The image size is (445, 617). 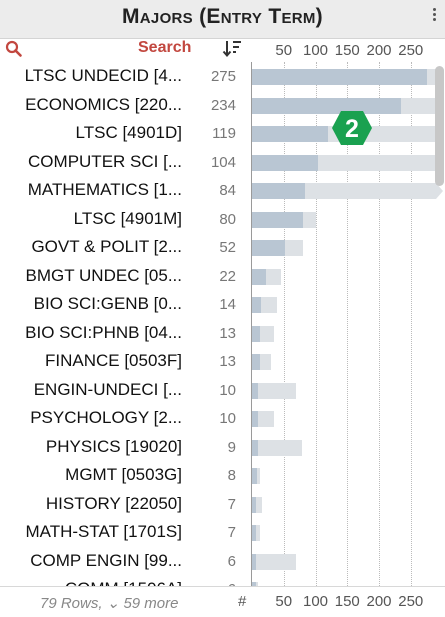 What do you see at coordinates (103, 531) in the screenshot?
I see `major-label: MATH-STAT [1701S]` at bounding box center [103, 531].